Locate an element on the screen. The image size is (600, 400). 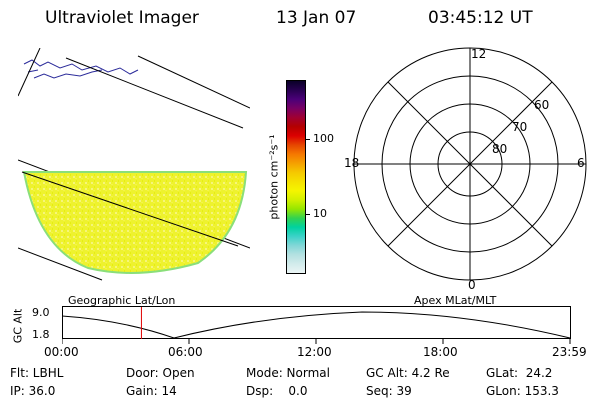
mlt-label-12: 12 is located at coordinates (478, 54).